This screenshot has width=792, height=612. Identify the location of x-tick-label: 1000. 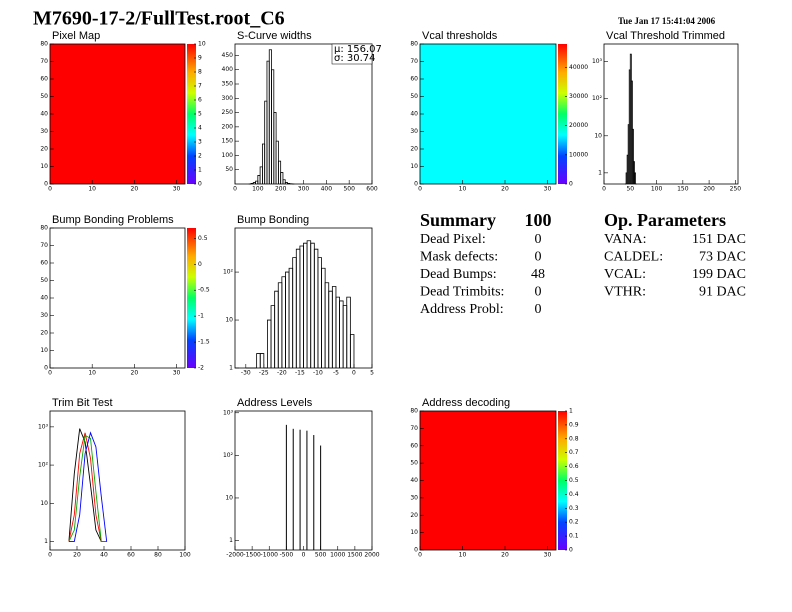
(337, 555).